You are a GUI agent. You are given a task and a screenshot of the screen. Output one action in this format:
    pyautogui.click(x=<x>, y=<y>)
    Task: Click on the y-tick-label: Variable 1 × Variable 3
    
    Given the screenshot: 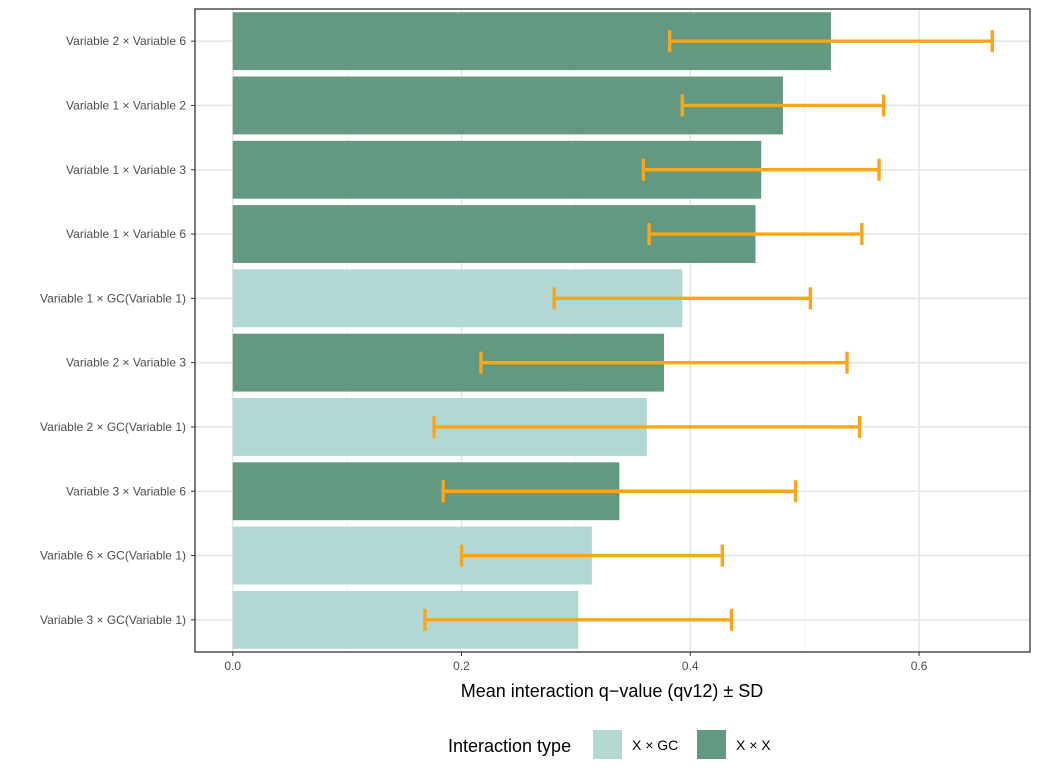 What is the action you would take?
    pyautogui.click(x=126, y=170)
    